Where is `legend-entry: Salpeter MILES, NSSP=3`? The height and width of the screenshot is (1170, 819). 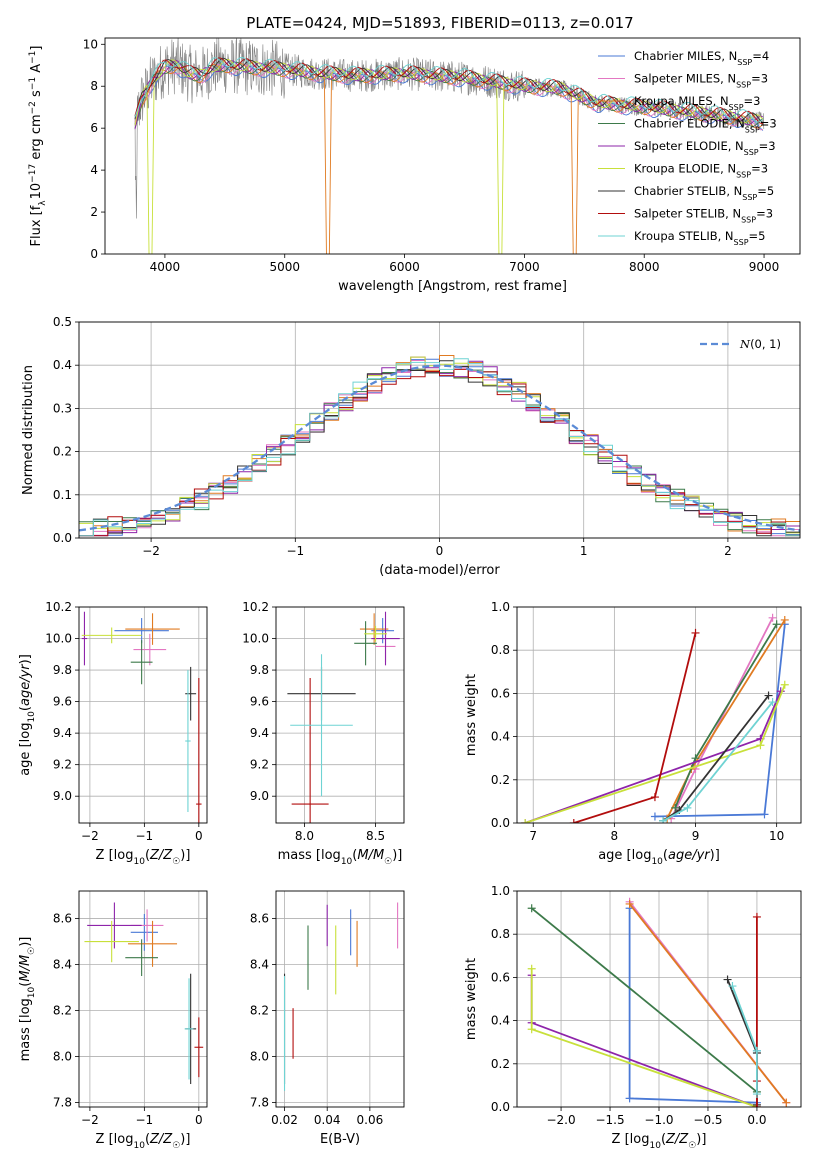
legend-entry: Salpeter MILES, NSSP=3 is located at coordinates (701, 81).